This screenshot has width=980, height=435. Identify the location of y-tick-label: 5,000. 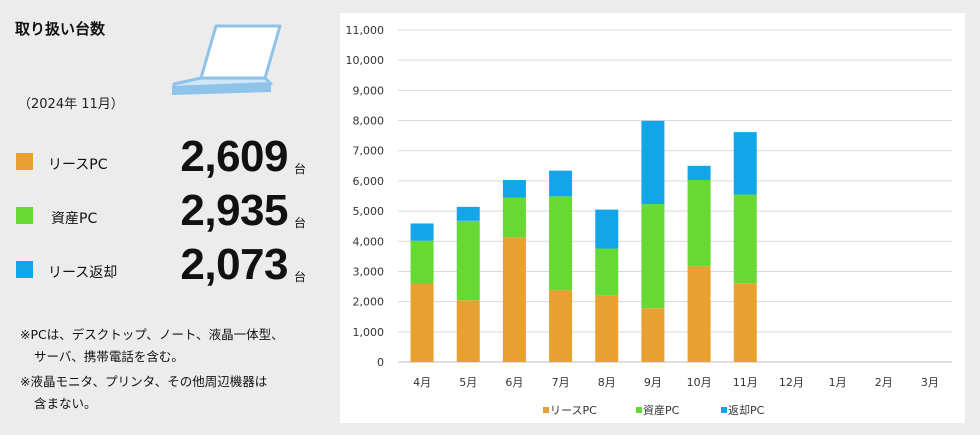
(369, 211).